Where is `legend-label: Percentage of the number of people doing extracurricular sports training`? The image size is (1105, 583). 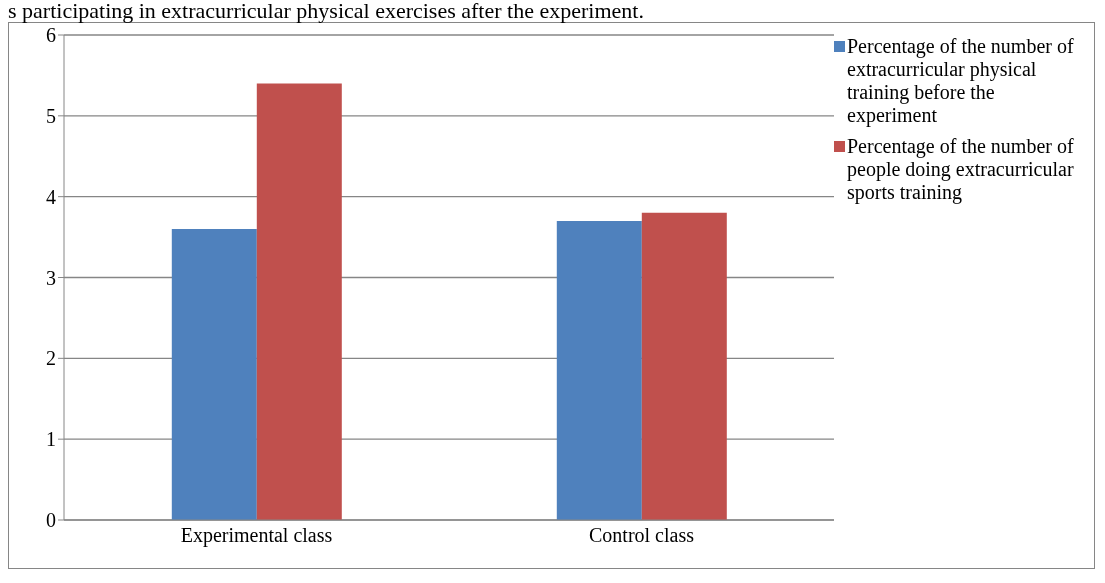 legend-label: Percentage of the number of people doing extracurricular sports training is located at coordinates (961, 169).